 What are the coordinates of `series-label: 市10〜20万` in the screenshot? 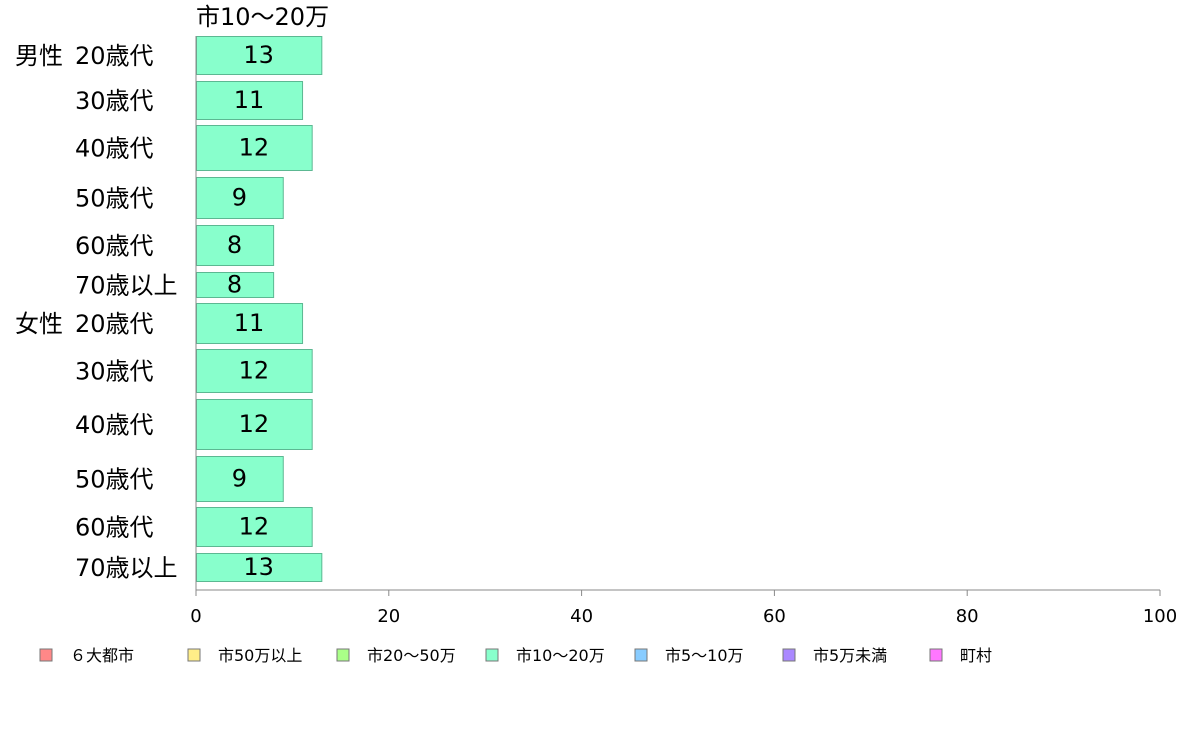 It's located at (262, 17).